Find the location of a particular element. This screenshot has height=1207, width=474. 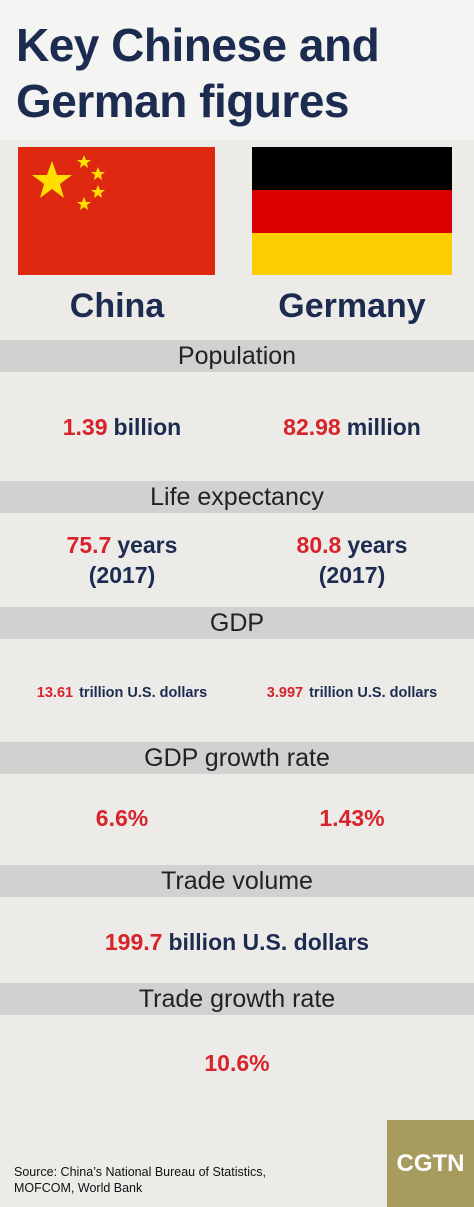

value-line: 82.98 million is located at coordinates (352, 427).